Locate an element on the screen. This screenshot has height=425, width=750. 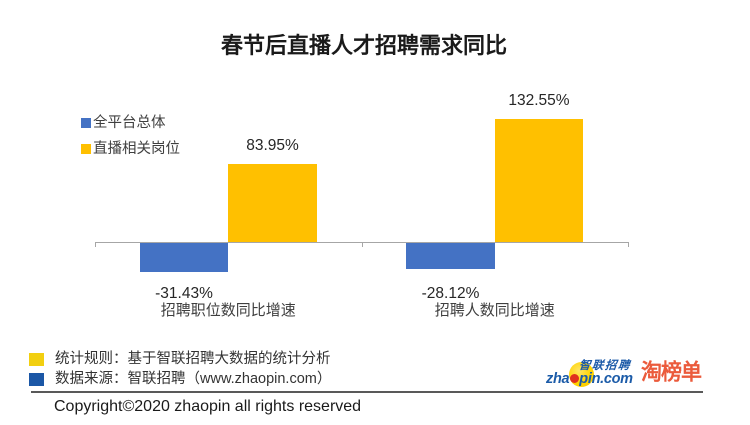
zhaopin-logo: 智联招聘 zha pin.com is located at coordinates (592, 373).